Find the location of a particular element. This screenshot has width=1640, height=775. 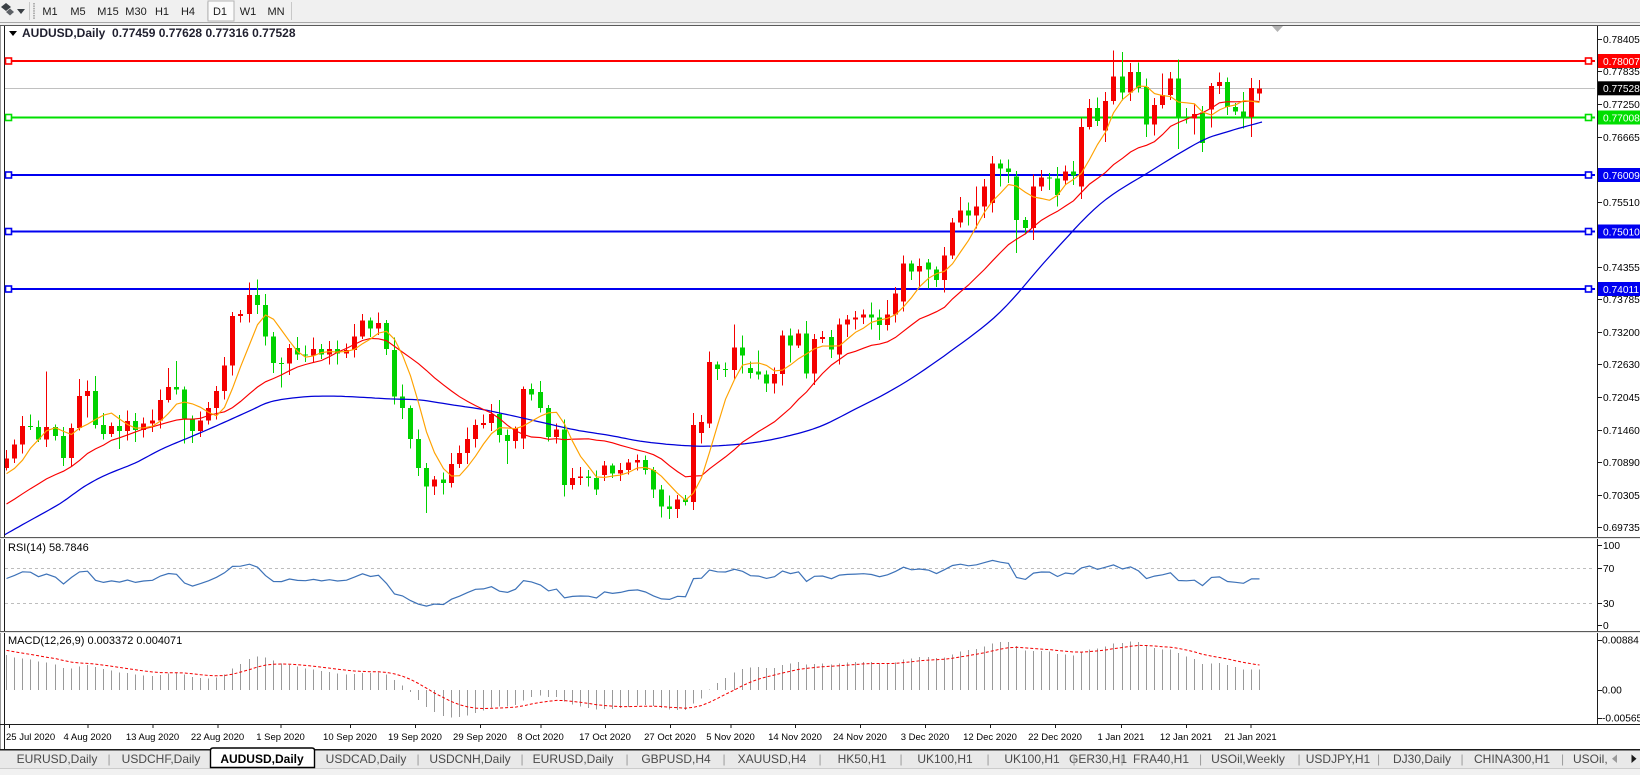

svg-text: USDCHF,Daily is located at coordinates (161, 759).